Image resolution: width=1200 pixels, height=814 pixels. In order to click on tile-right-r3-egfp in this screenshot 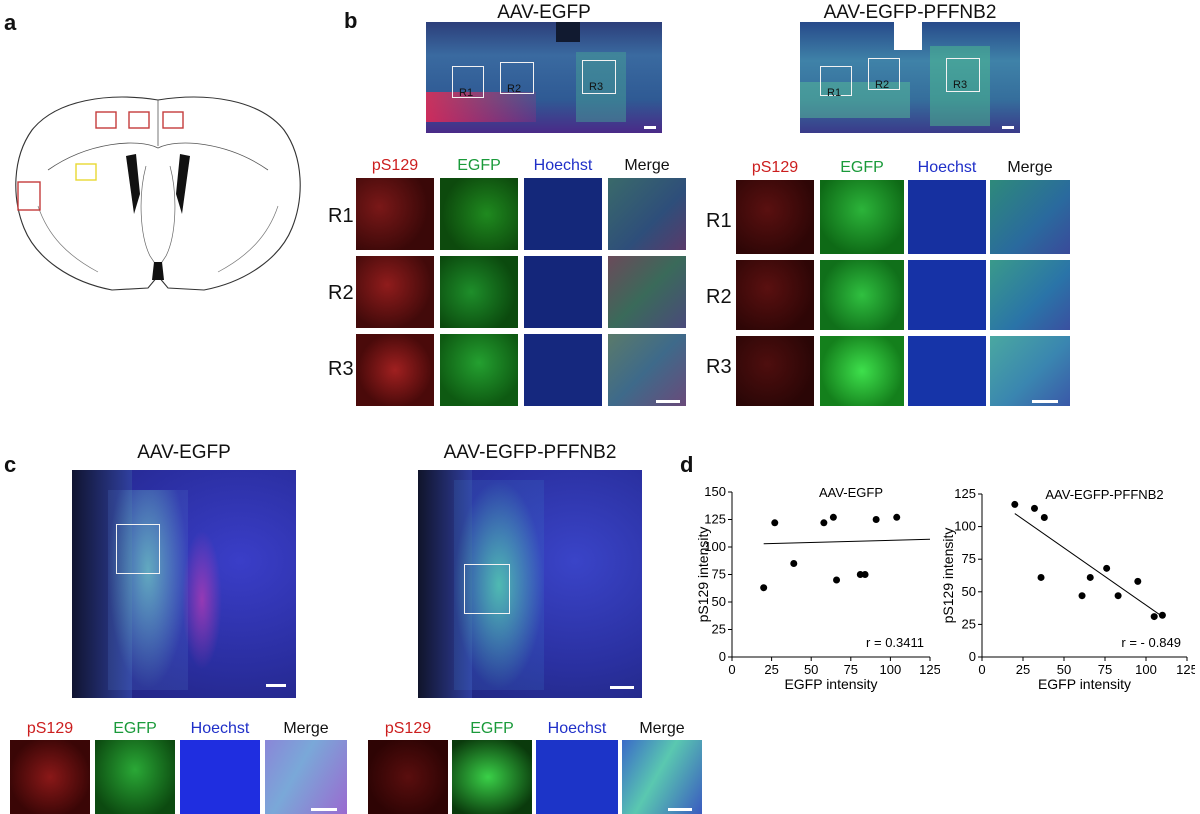, I will do `click(862, 371)`.